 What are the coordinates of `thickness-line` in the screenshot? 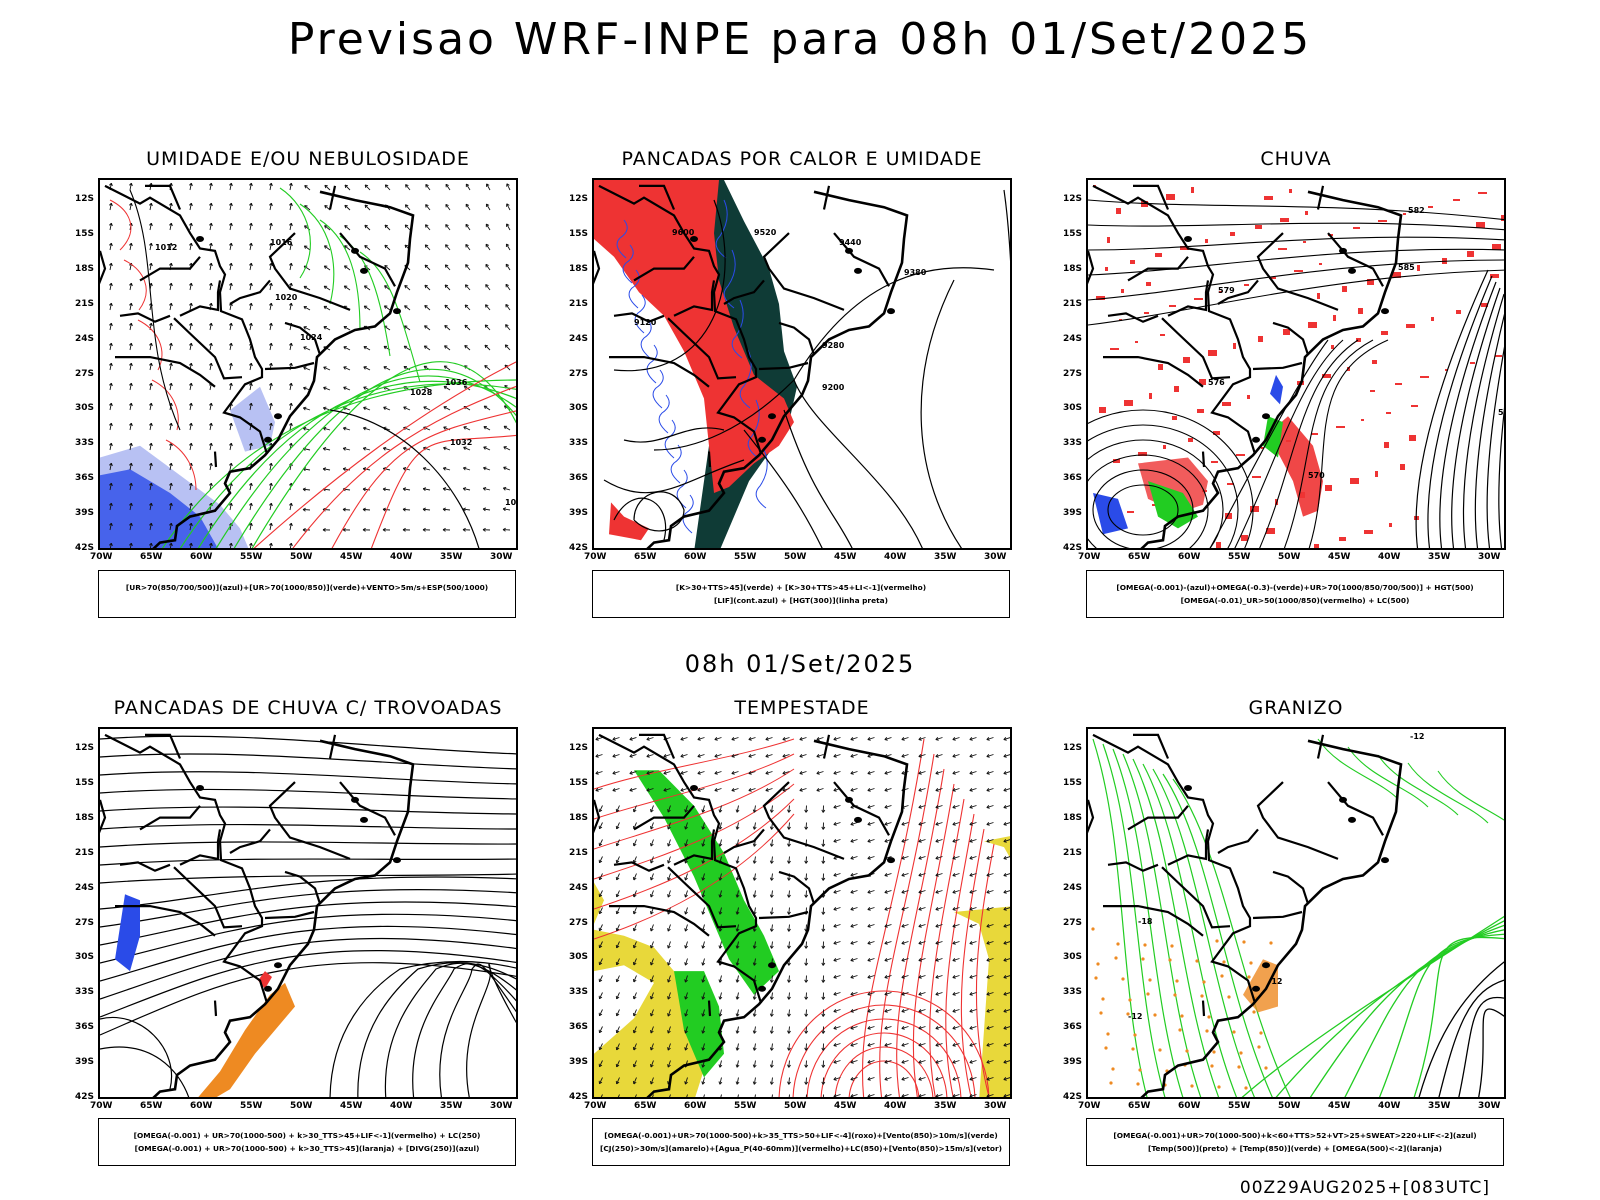 It's located at (150, 345).